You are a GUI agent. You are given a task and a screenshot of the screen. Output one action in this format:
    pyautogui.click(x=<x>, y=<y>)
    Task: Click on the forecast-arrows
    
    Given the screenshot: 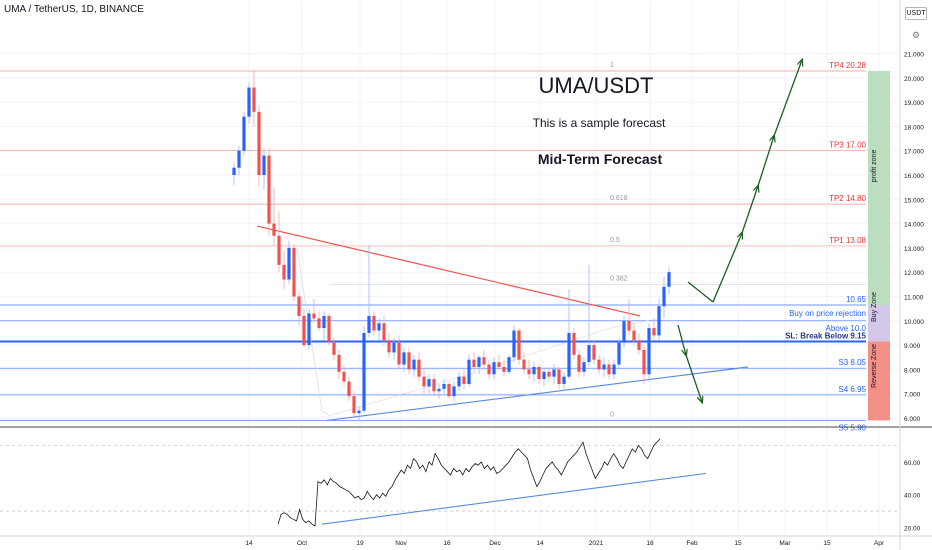 What is the action you would take?
    pyautogui.click(x=739, y=231)
    